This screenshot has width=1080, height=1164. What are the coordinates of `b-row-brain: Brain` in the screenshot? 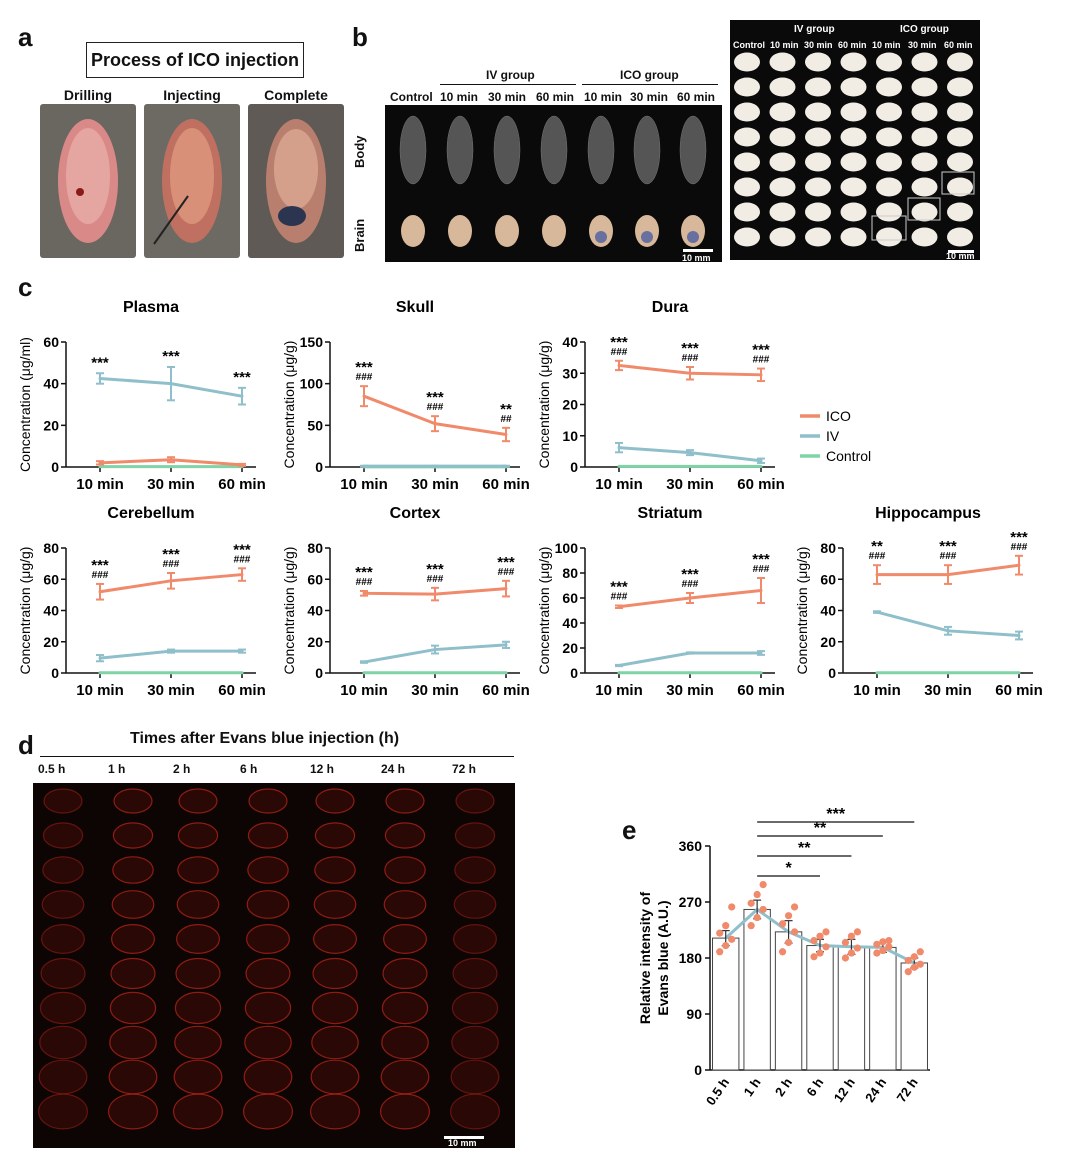 It's located at (359, 235).